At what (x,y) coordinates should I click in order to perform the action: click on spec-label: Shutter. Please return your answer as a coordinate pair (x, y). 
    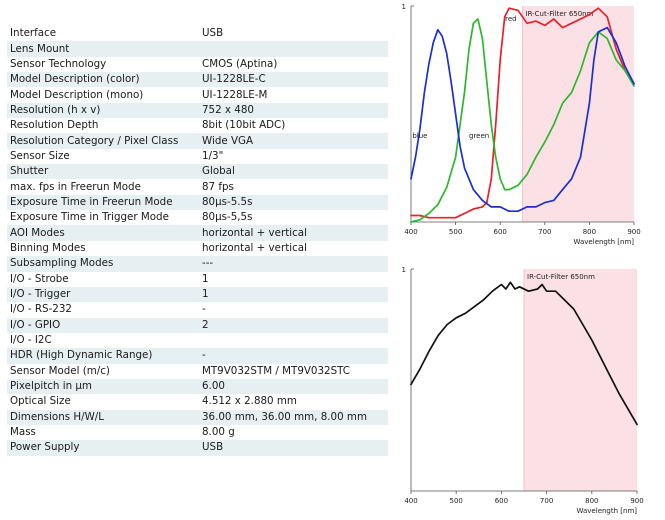
    Looking at the image, I should click on (29, 171).